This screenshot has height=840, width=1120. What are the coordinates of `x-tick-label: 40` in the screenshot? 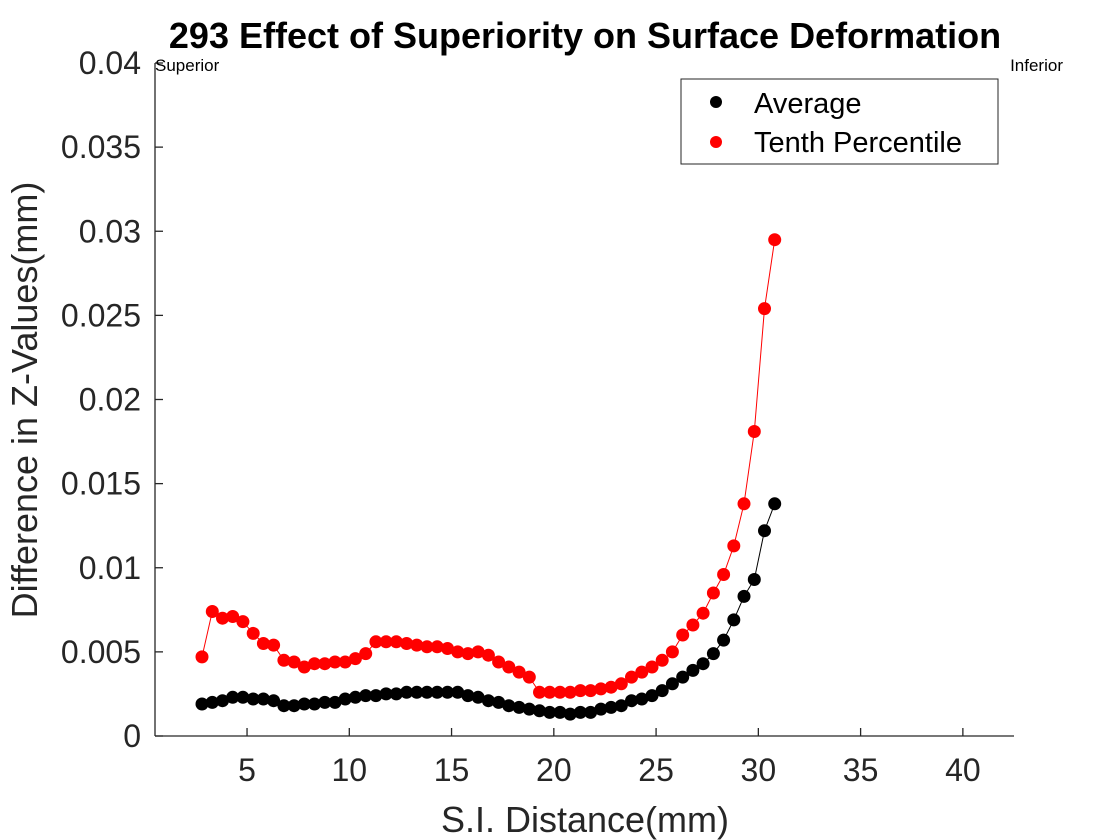 It's located at (963, 770).